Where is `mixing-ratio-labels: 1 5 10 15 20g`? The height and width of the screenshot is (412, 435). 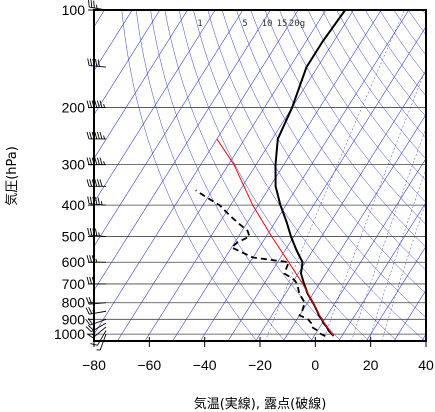 mixing-ratio-labels: 1 5 10 15 20g is located at coordinates (251, 24).